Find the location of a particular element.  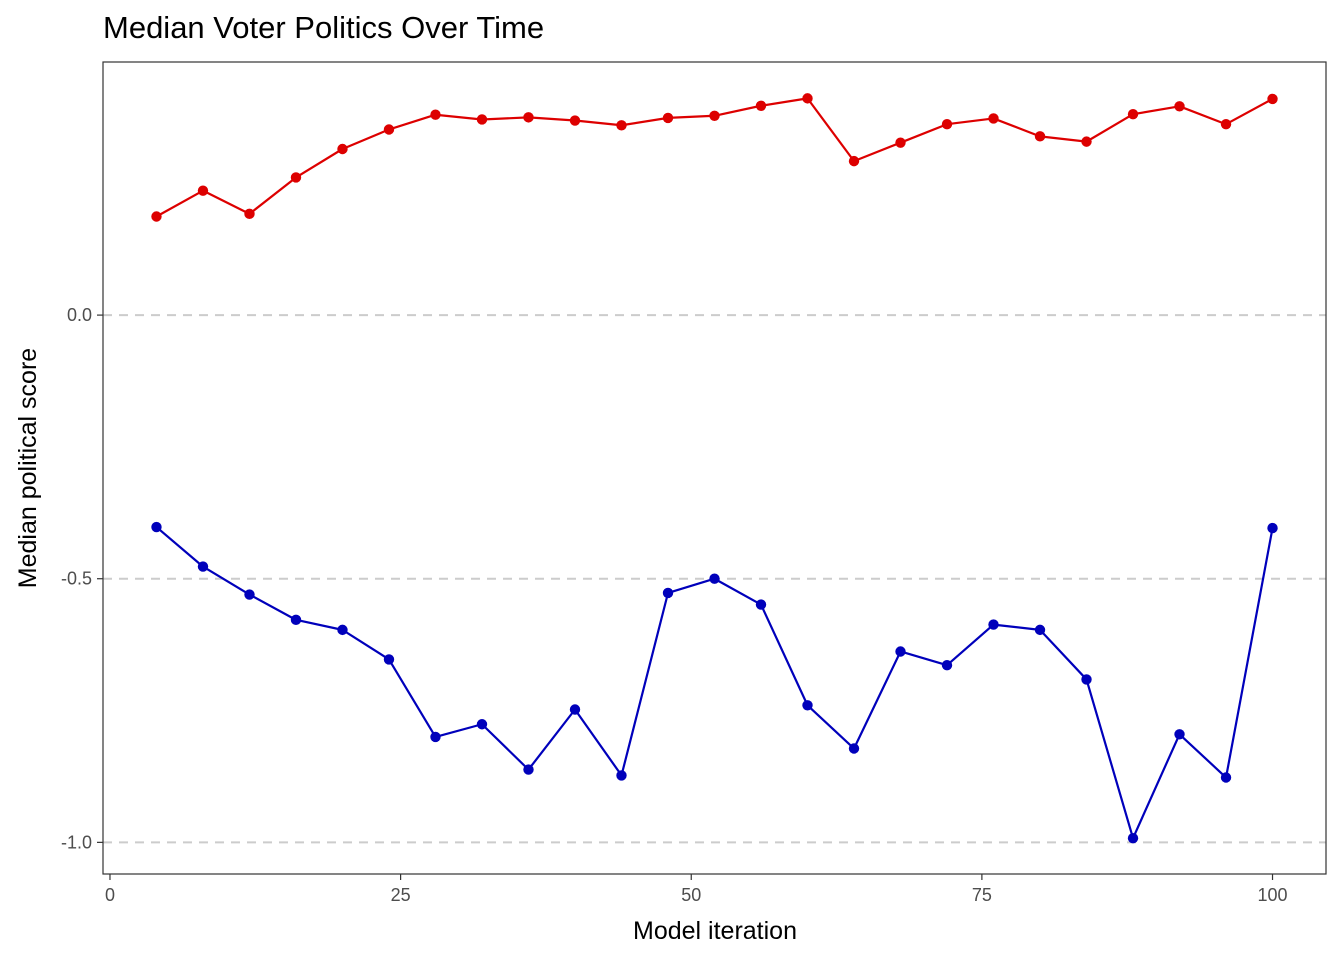

x-tick-label-3: 75 is located at coordinates (982, 895).